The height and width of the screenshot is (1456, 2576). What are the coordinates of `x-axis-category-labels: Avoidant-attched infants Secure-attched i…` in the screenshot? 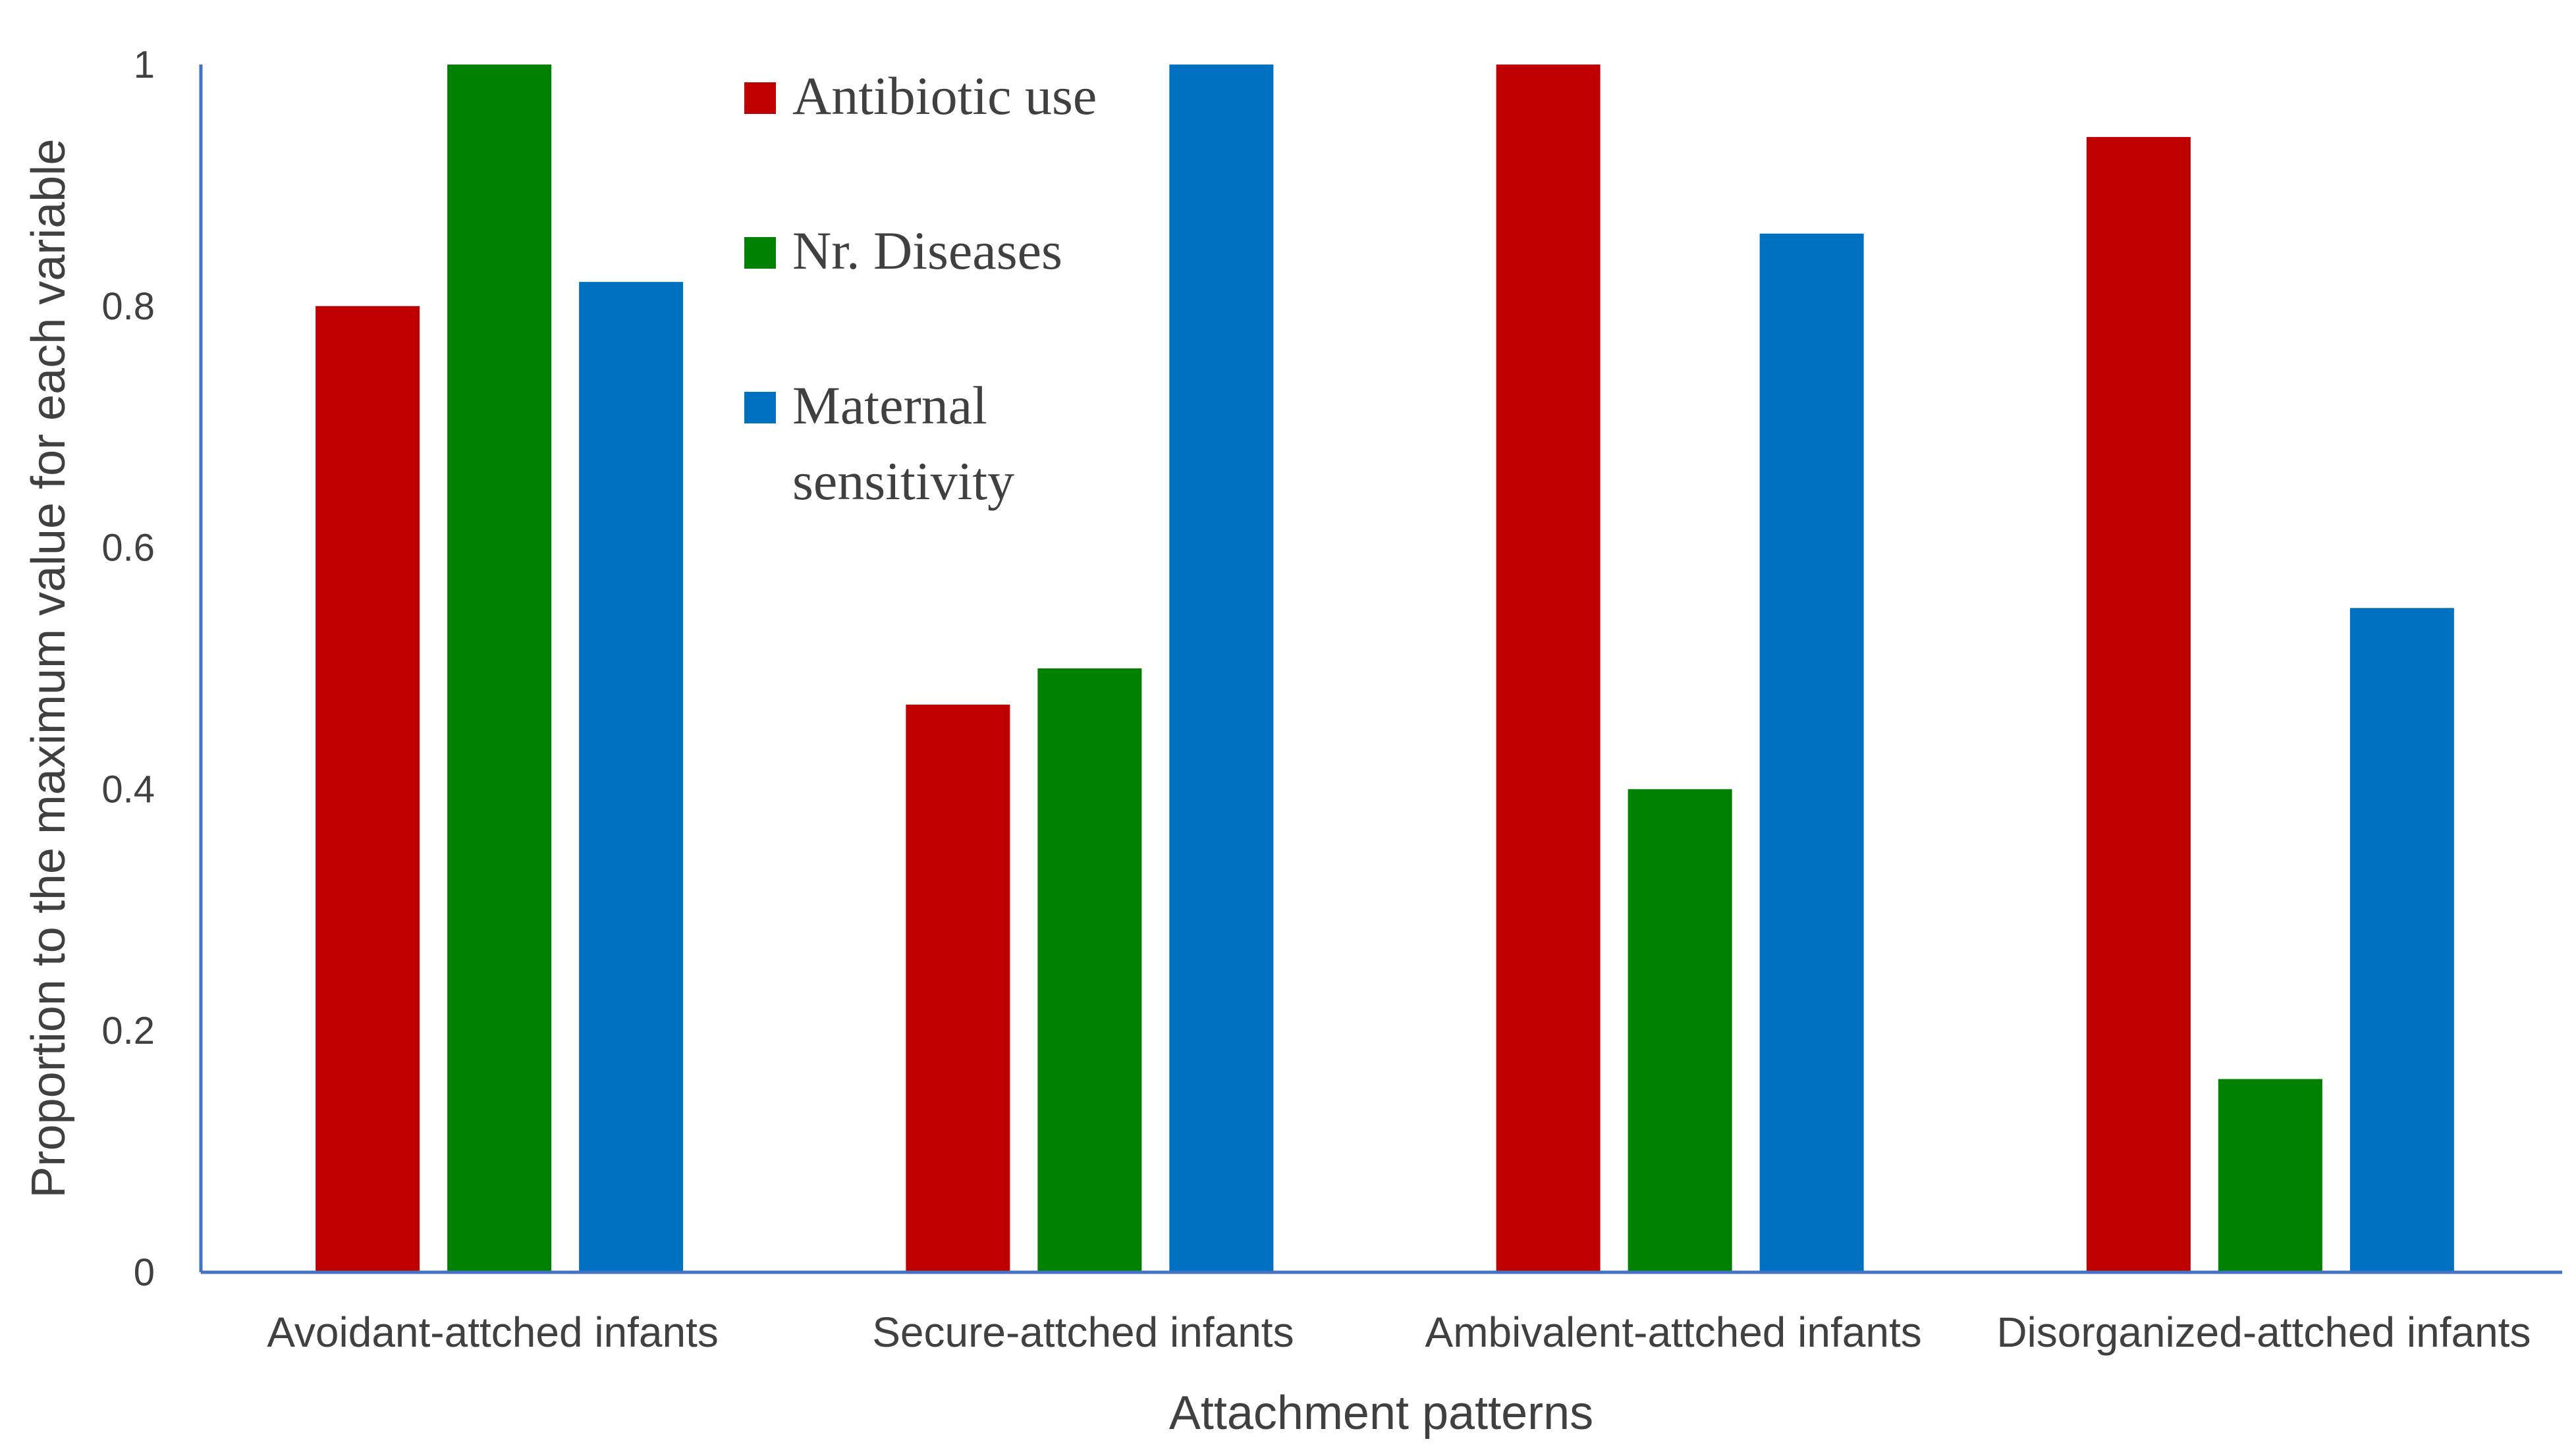 It's located at (1399, 1332).